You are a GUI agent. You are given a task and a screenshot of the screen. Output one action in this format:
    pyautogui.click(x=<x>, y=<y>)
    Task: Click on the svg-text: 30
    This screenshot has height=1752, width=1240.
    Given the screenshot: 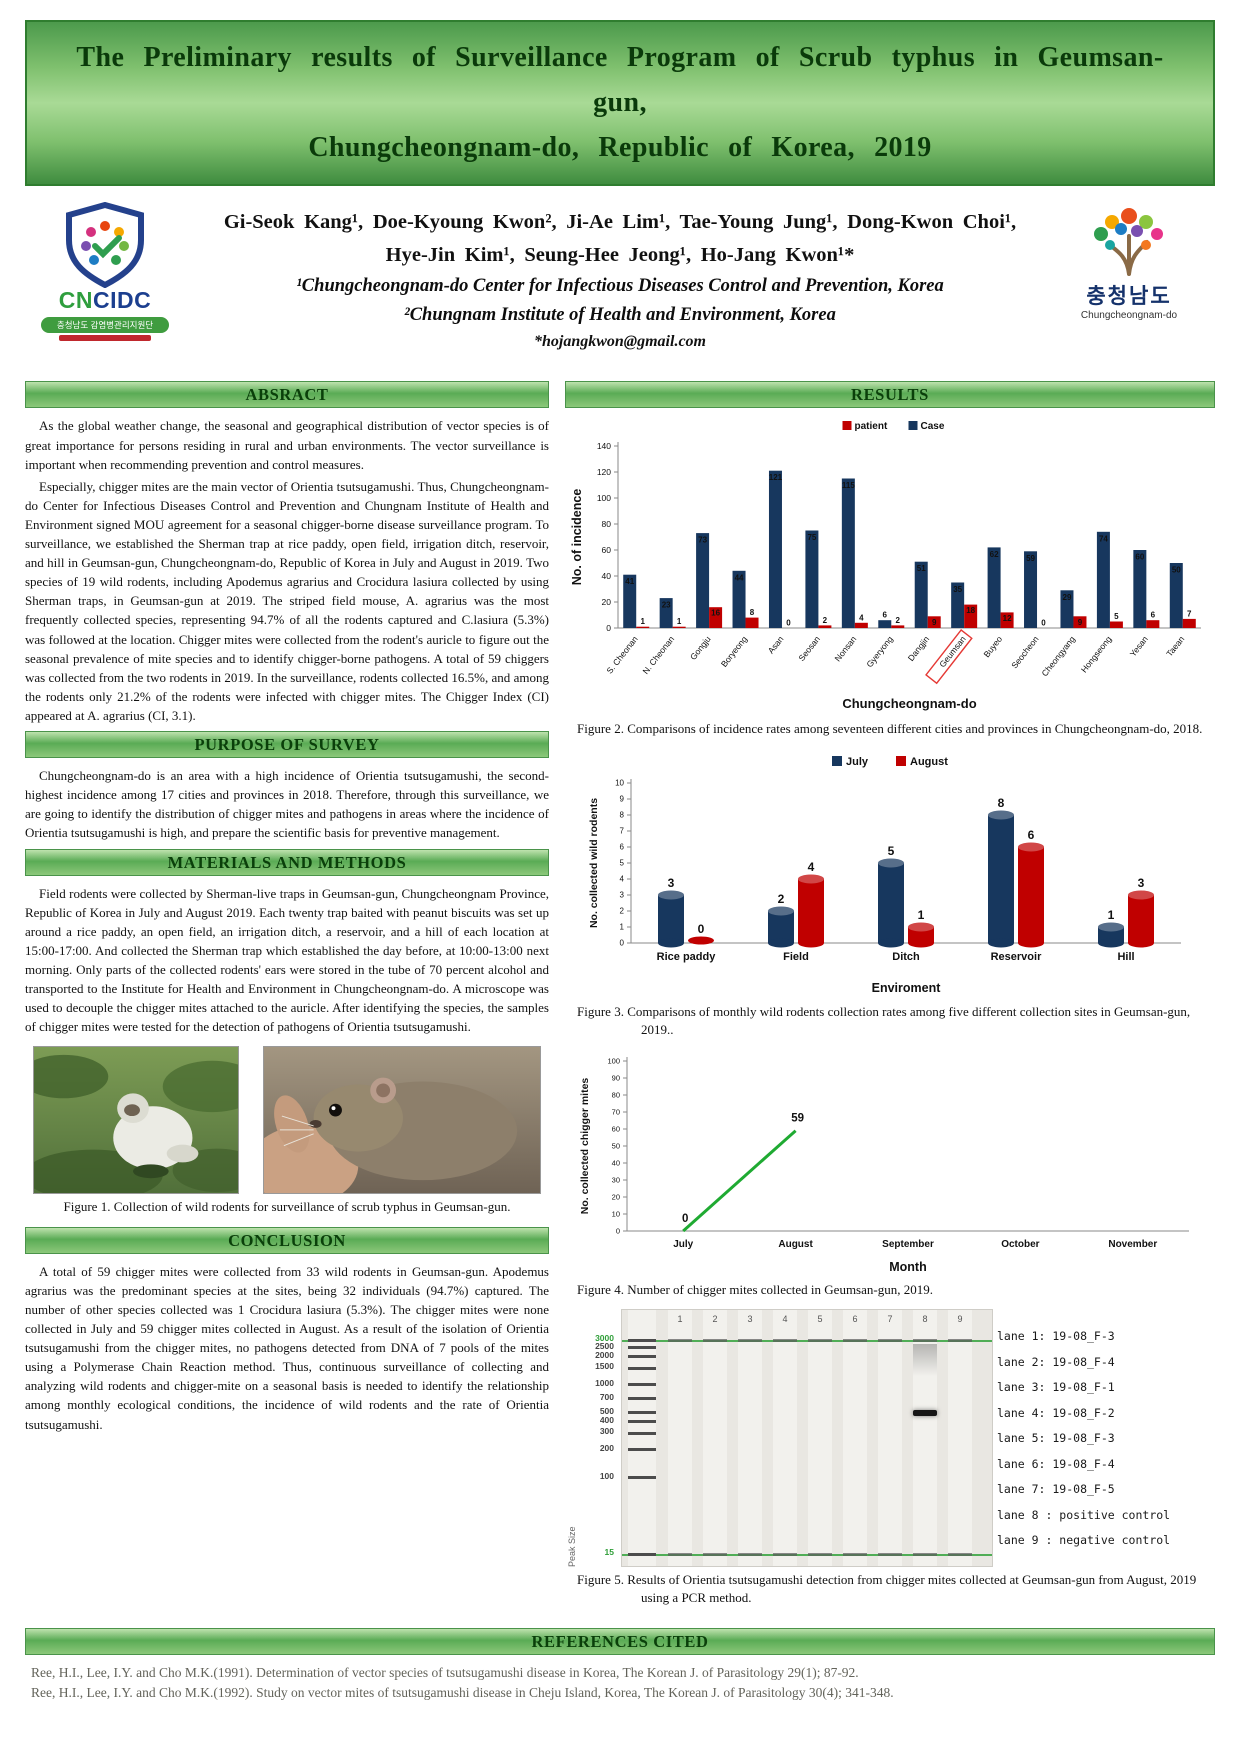 What is the action you would take?
    pyautogui.click(x=616, y=1179)
    